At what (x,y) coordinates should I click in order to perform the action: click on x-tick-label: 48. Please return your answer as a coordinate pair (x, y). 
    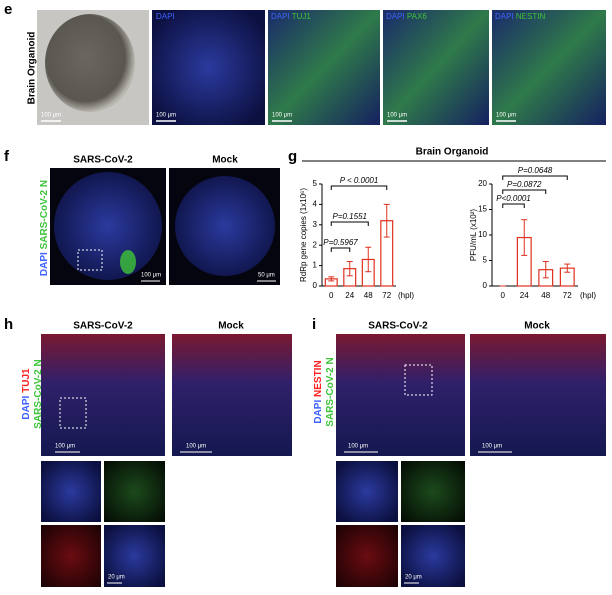
    Looking at the image, I should click on (545, 295).